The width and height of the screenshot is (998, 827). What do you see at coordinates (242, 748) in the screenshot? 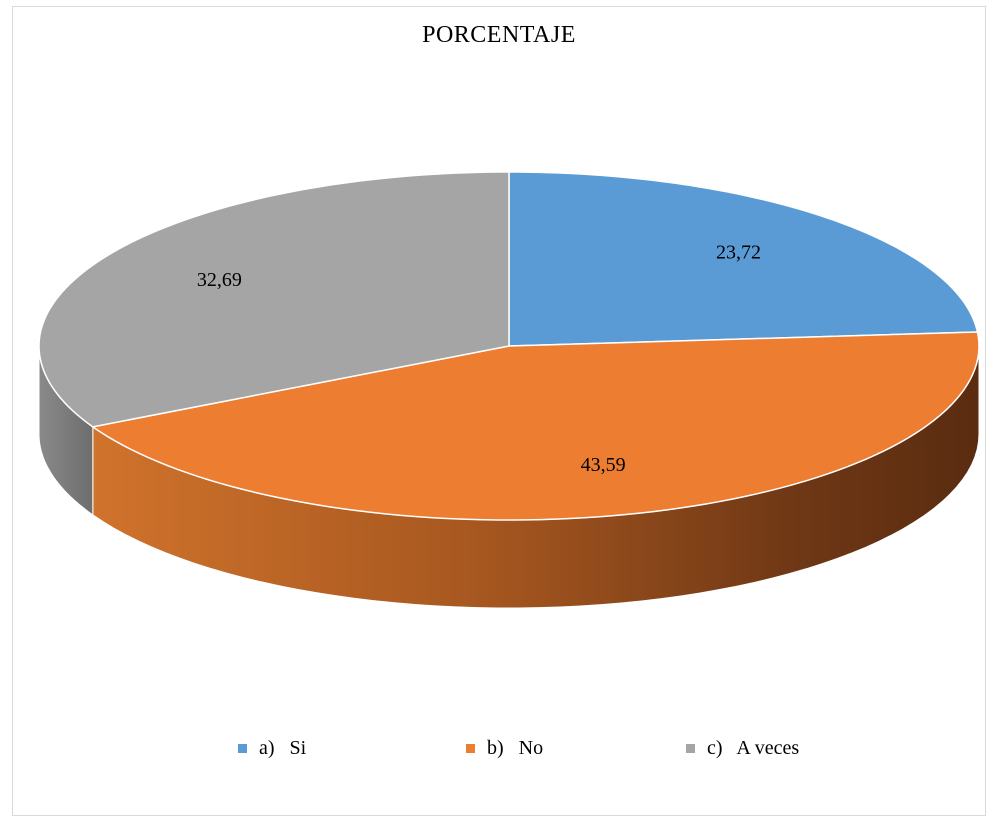
I see `legend-swatch-si` at bounding box center [242, 748].